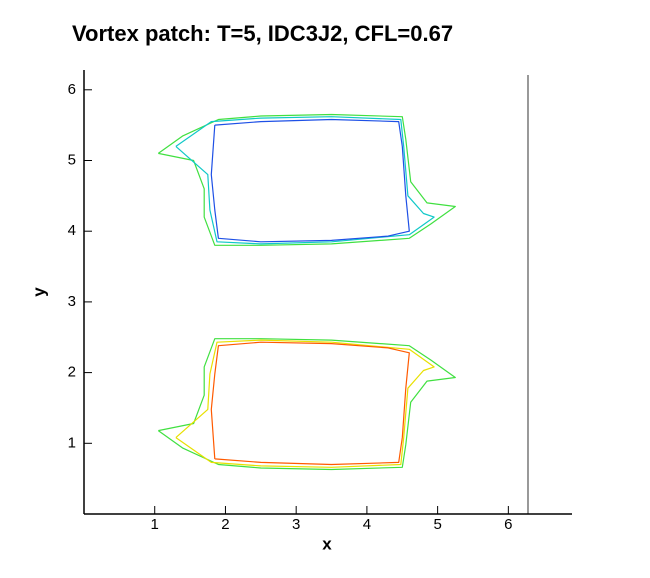 Image resolution: width=650 pixels, height=578 pixels. What do you see at coordinates (38, 292) in the screenshot?
I see `y-axis-label: y` at bounding box center [38, 292].